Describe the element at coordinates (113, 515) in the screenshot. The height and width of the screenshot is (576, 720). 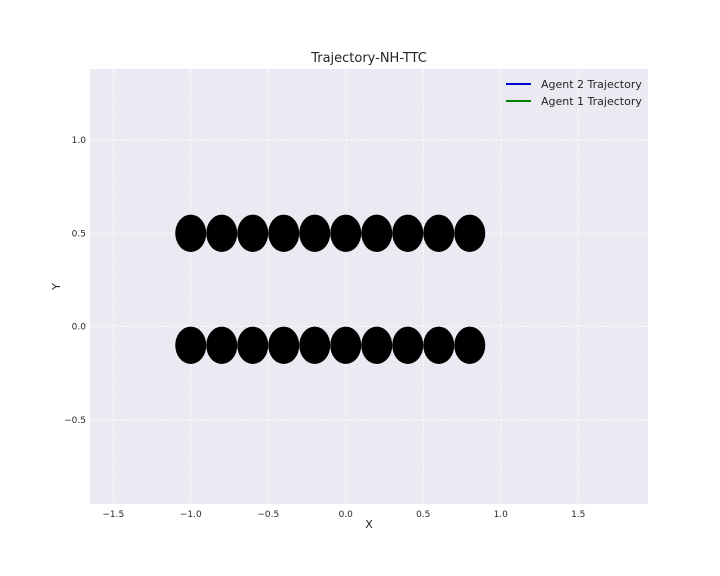
I see `x-tick-label: −1.5` at that location.